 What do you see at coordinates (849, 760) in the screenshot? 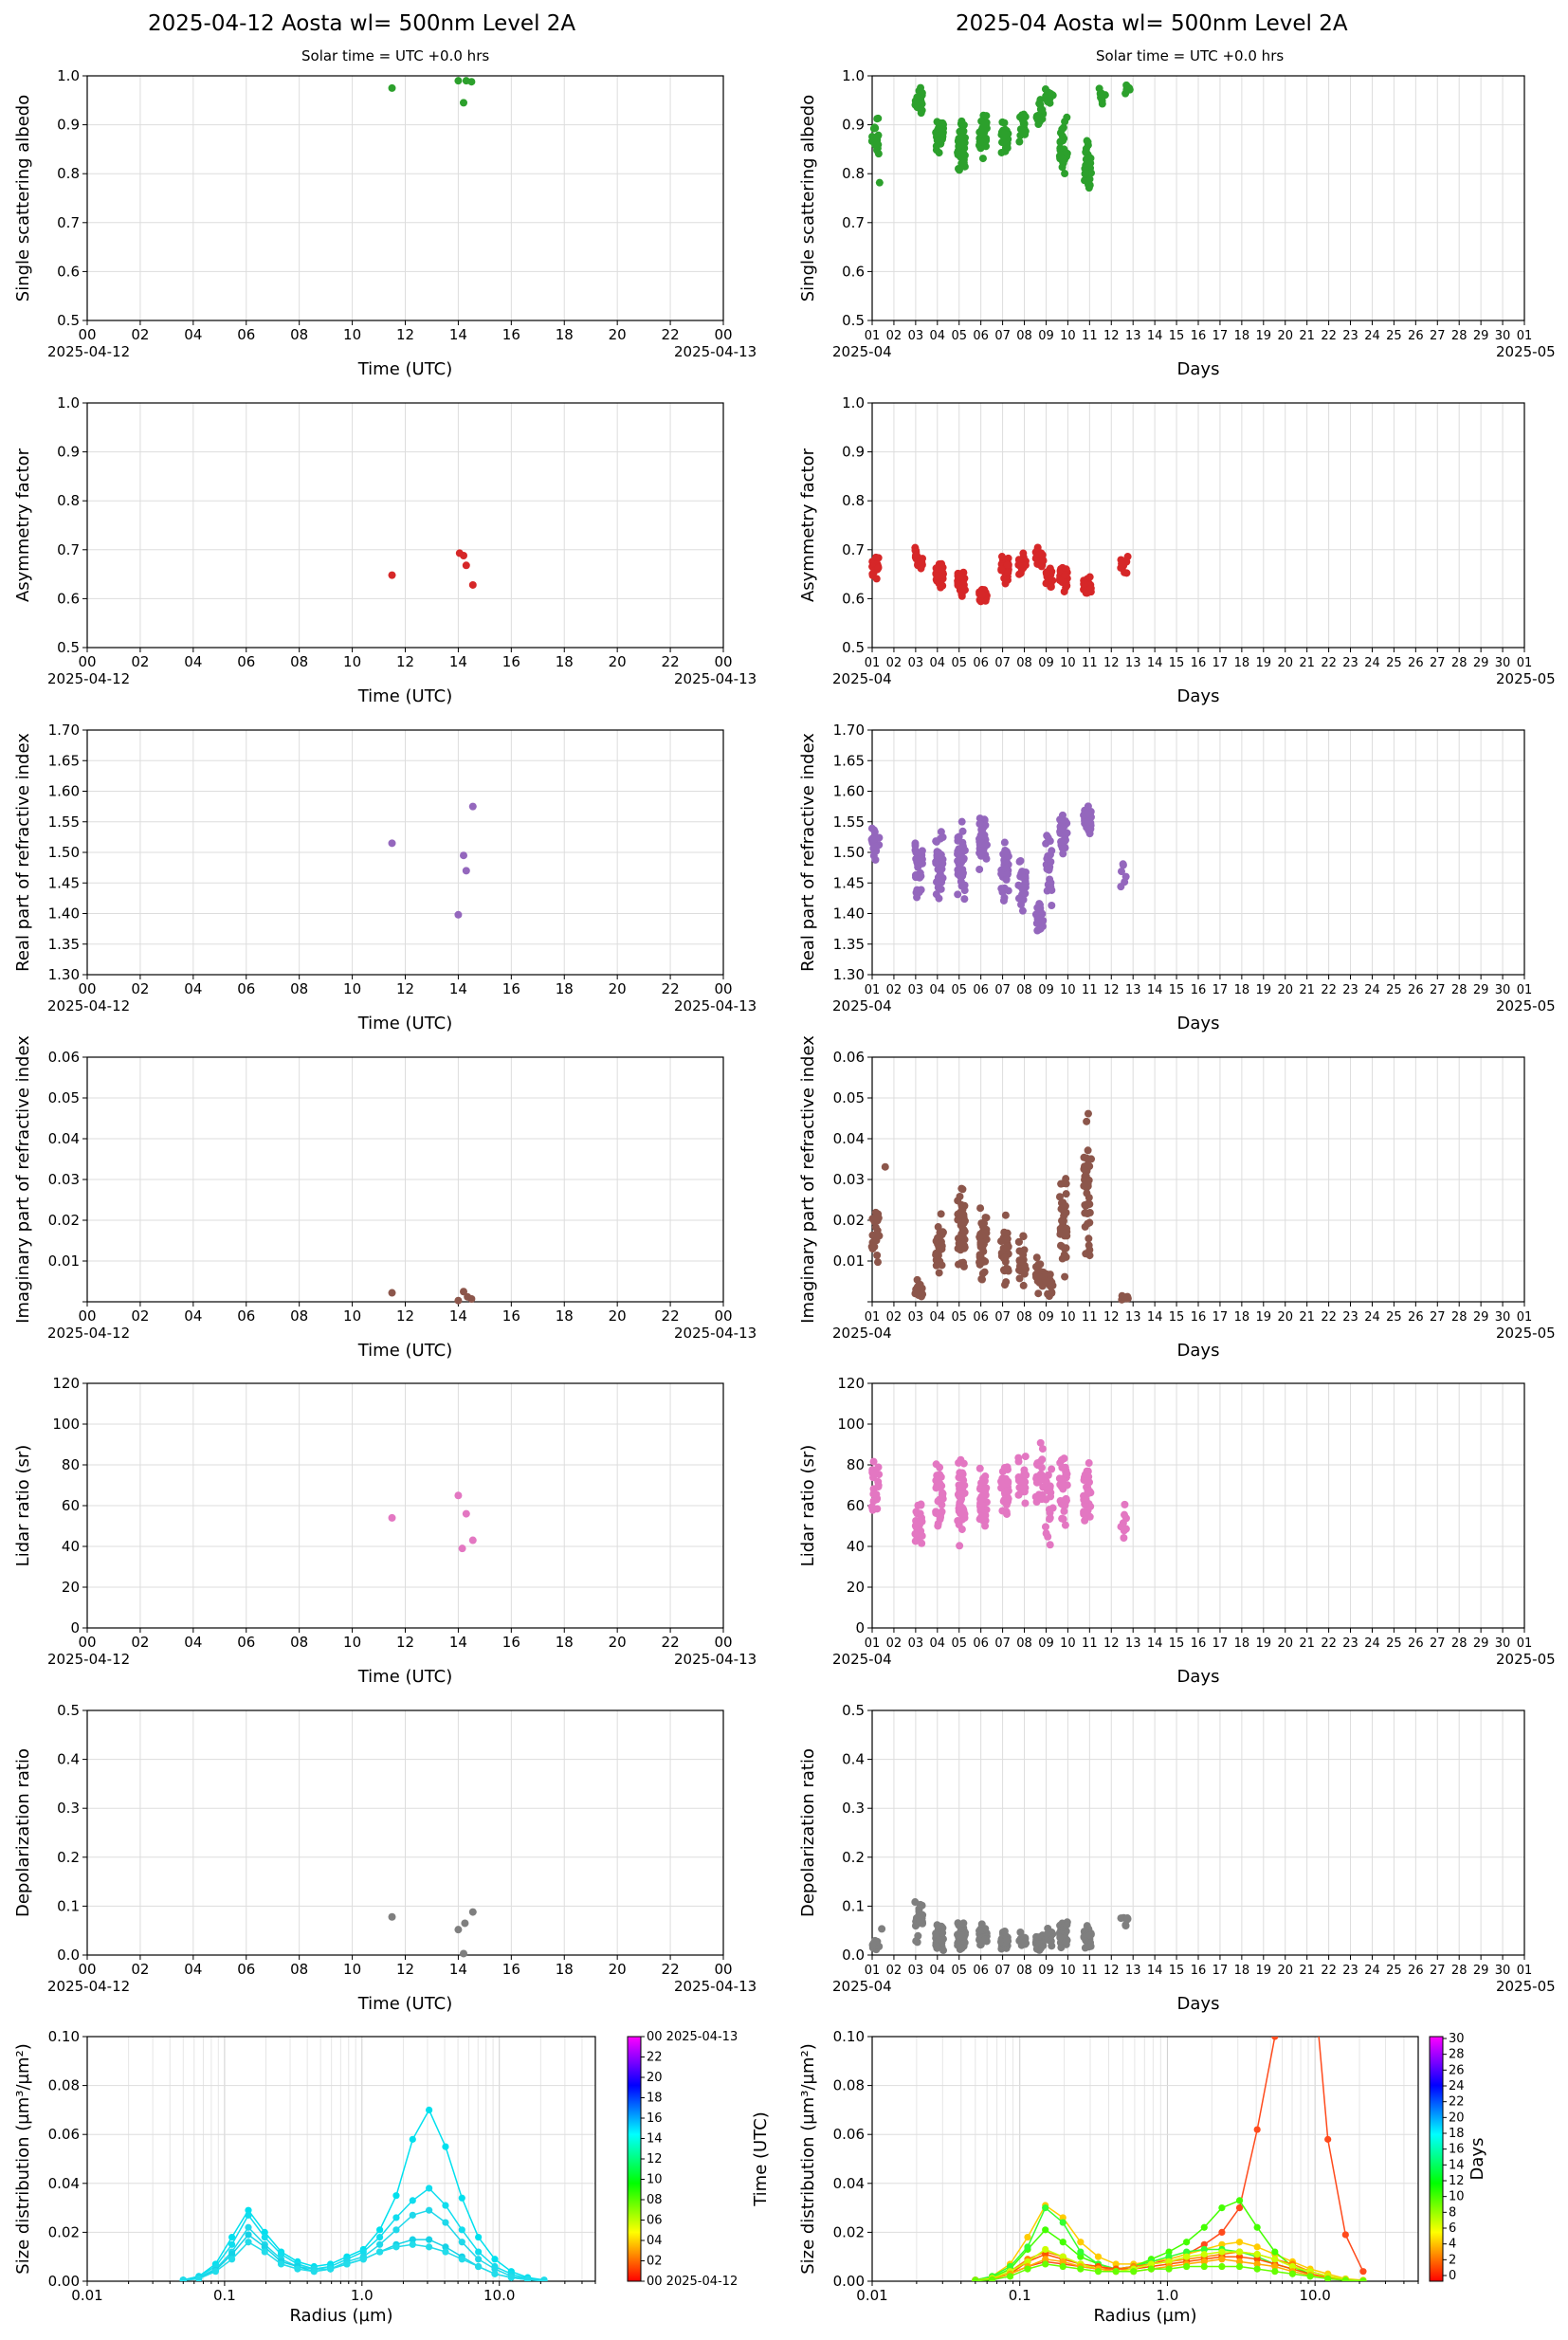
I see `y-tick-label: 1.65` at bounding box center [849, 760].